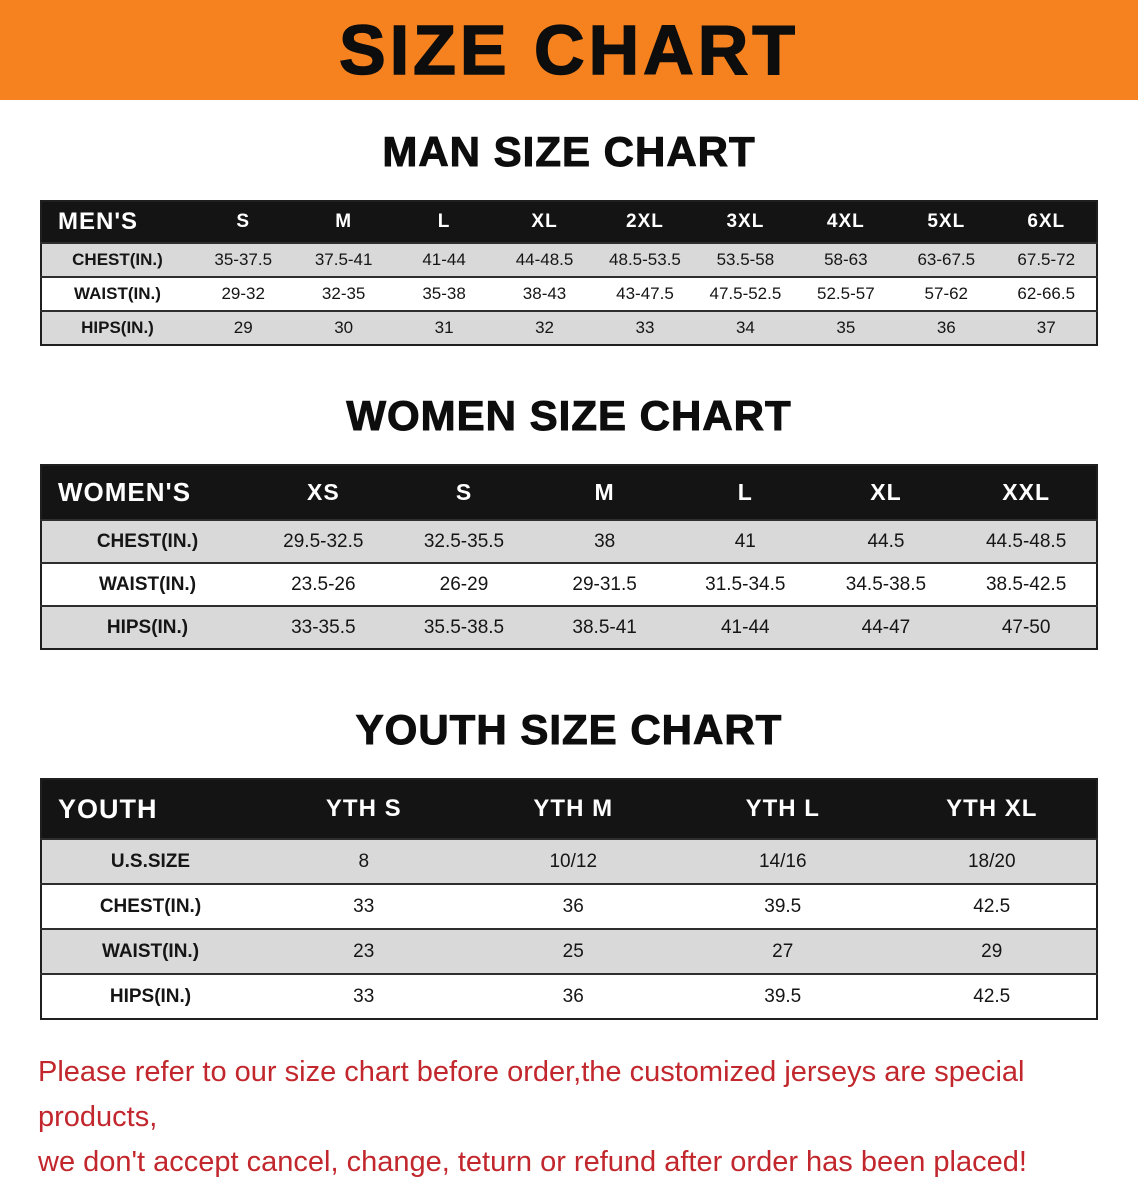 The height and width of the screenshot is (1185, 1138). Describe the element at coordinates (323, 541) in the screenshot. I see `size-value-cell: 29.5-32.5` at that location.